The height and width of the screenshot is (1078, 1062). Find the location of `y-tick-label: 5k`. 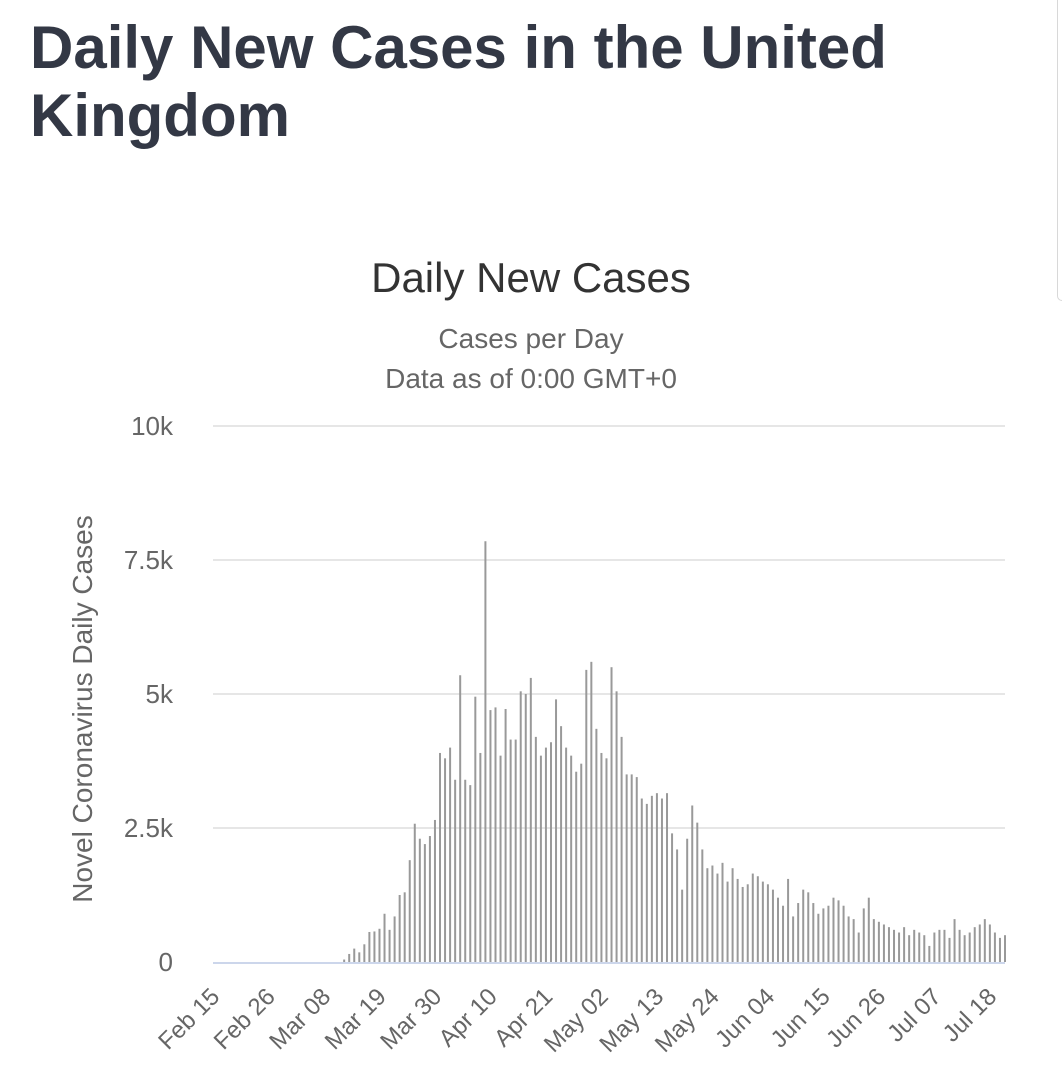

y-tick-label: 5k is located at coordinates (160, 694).